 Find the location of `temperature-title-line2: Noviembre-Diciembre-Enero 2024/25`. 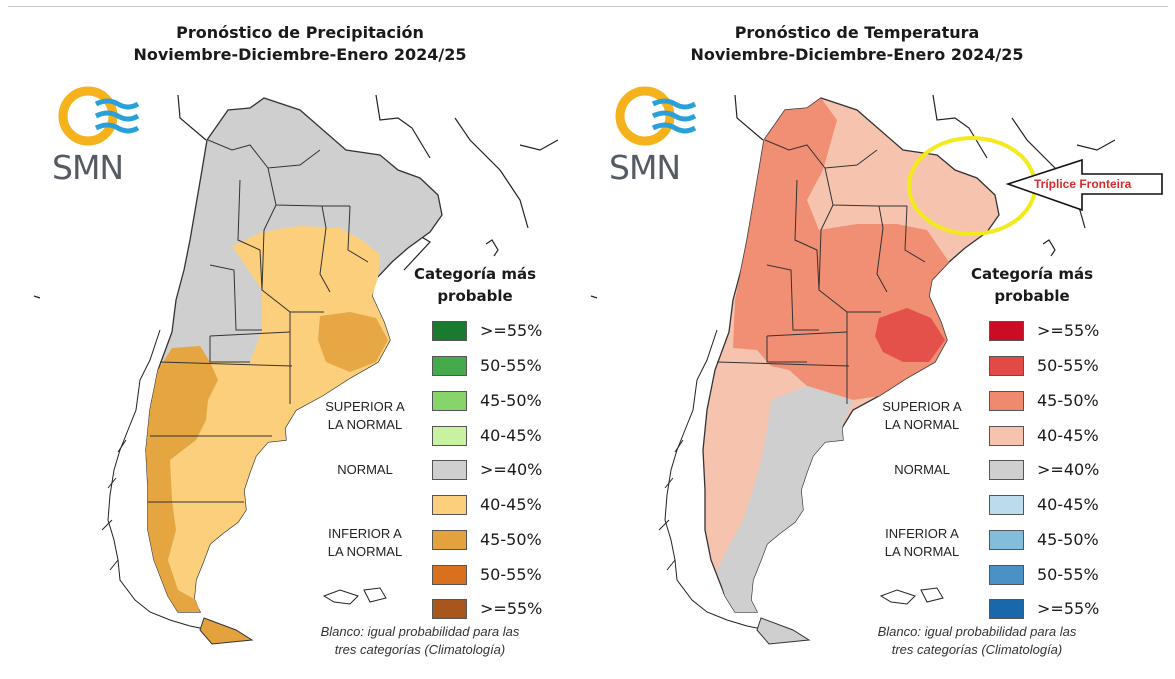

temperature-title-line2: Noviembre-Diciembre-Enero 2024/25 is located at coordinates (857, 54).